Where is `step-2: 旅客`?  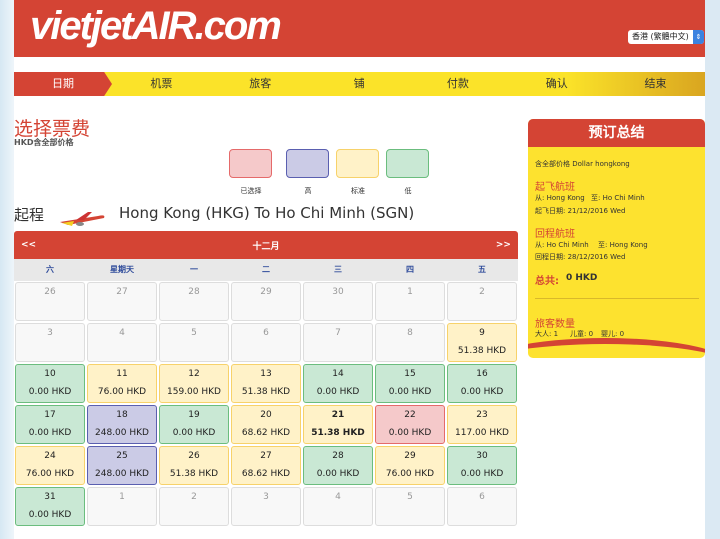 step-2: 旅客 is located at coordinates (260, 83).